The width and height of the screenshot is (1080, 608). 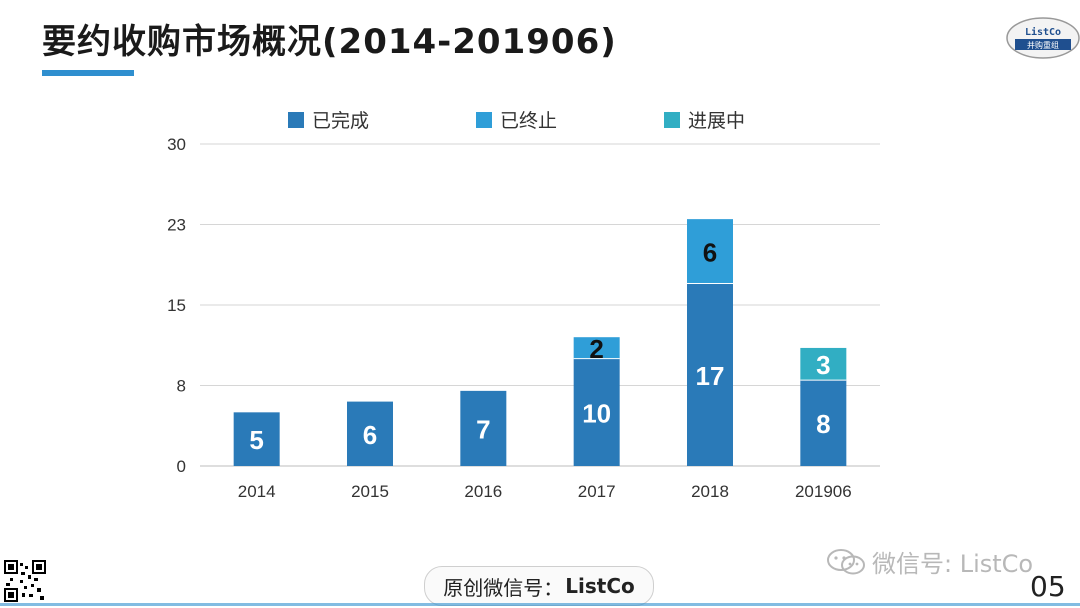 I want to click on wechat-icon, so click(x=846, y=561).